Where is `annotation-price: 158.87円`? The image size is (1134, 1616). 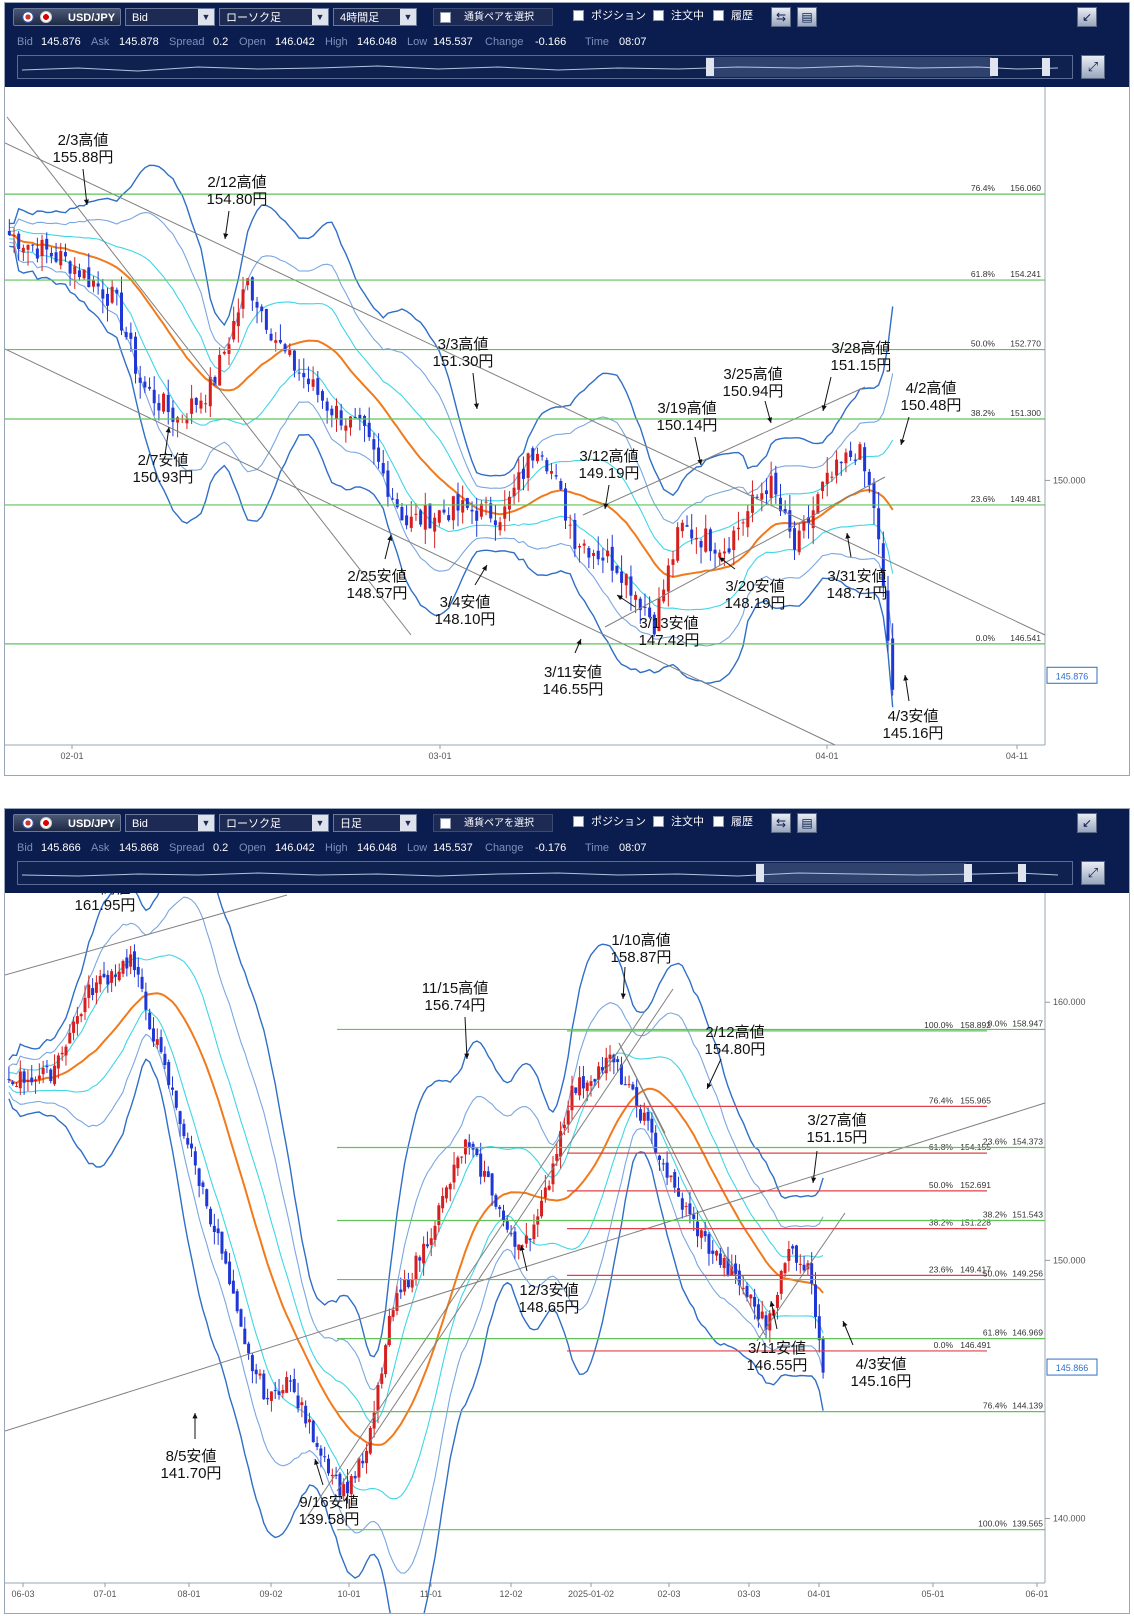 annotation-price: 158.87円 is located at coordinates (641, 957).